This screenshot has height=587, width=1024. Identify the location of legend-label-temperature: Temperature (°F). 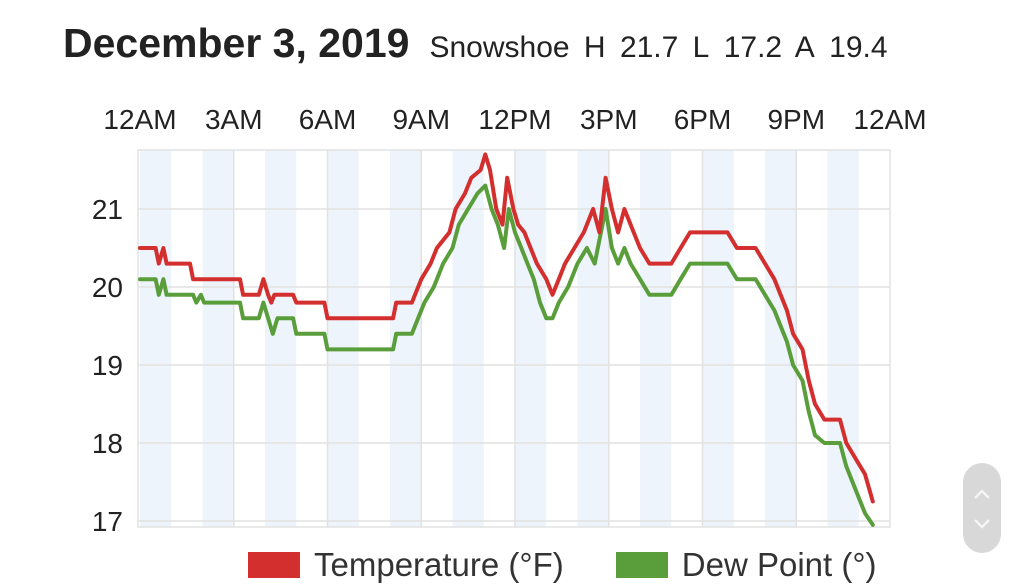
(439, 564).